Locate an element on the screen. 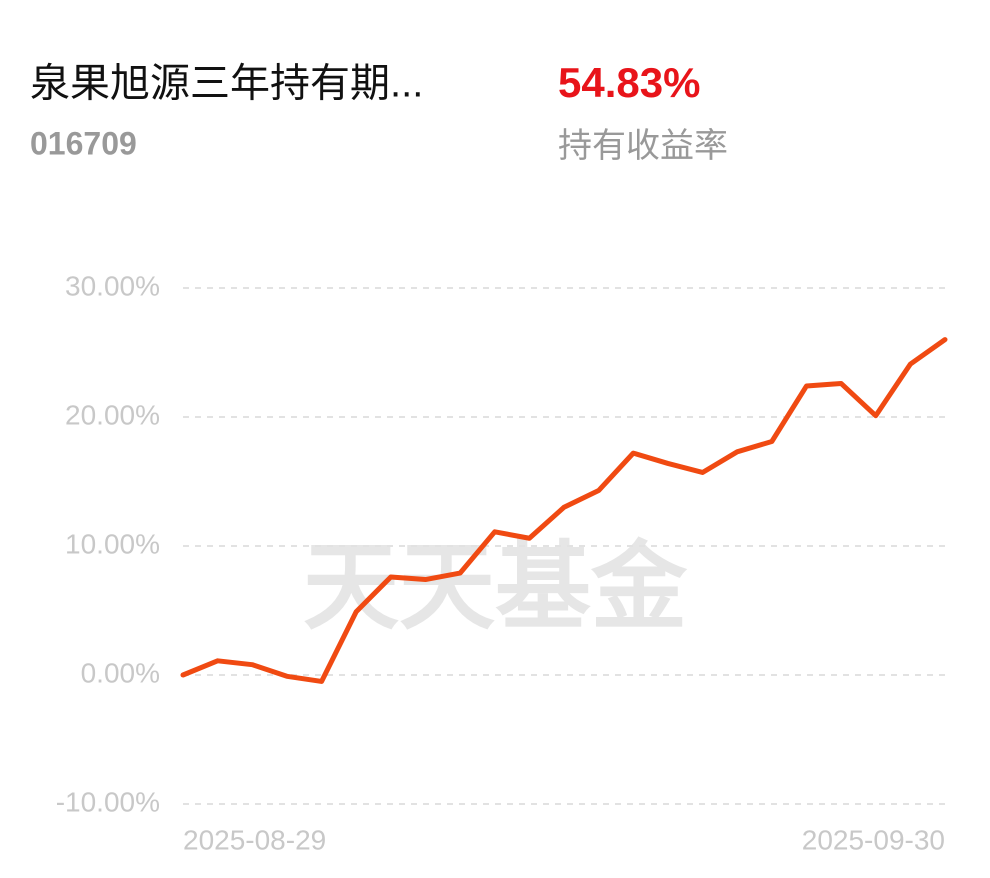 This screenshot has height=878, width=990. y-tick-label: -10.00% is located at coordinates (108, 801).